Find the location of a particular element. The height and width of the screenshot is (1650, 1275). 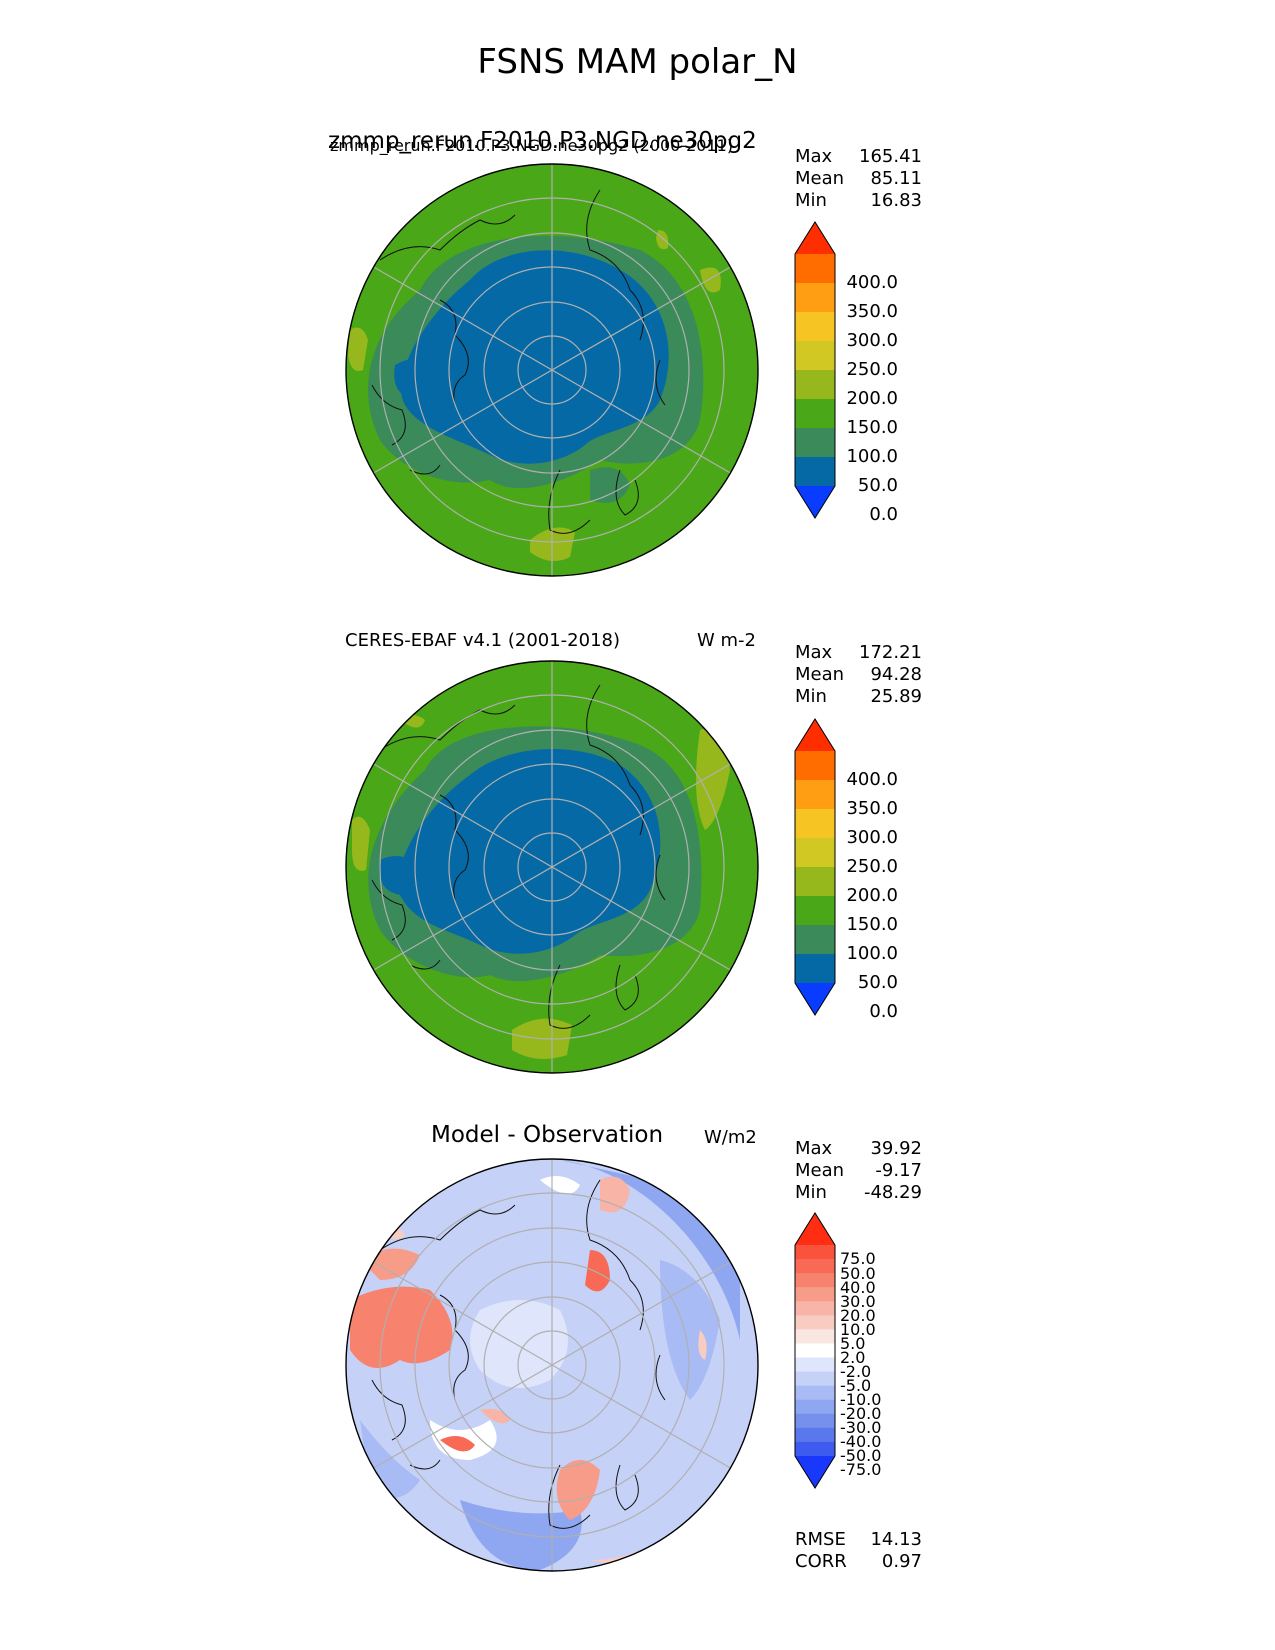

colorbar3-tick-label: -2.0 is located at coordinates (856, 1371).